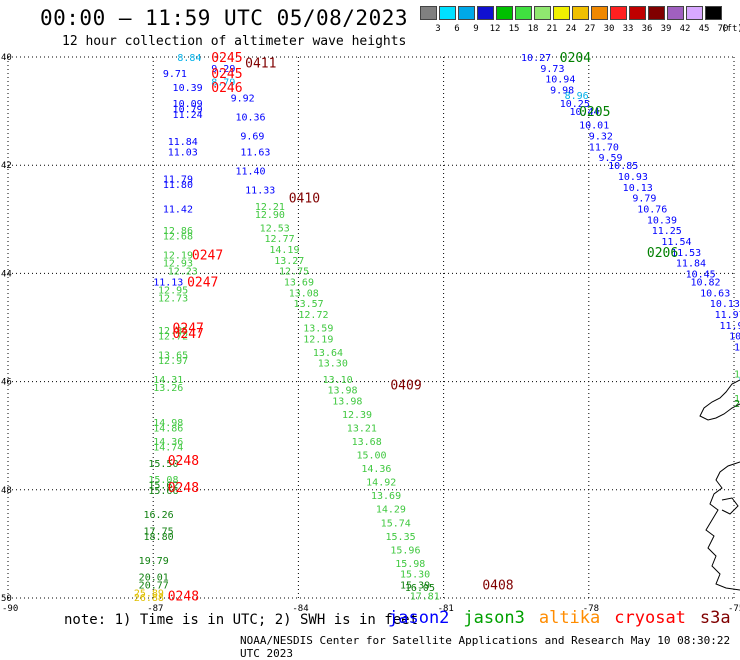 This screenshot has width=740, height=660. I want to click on wave-height-point: 11.40, so click(250, 172).